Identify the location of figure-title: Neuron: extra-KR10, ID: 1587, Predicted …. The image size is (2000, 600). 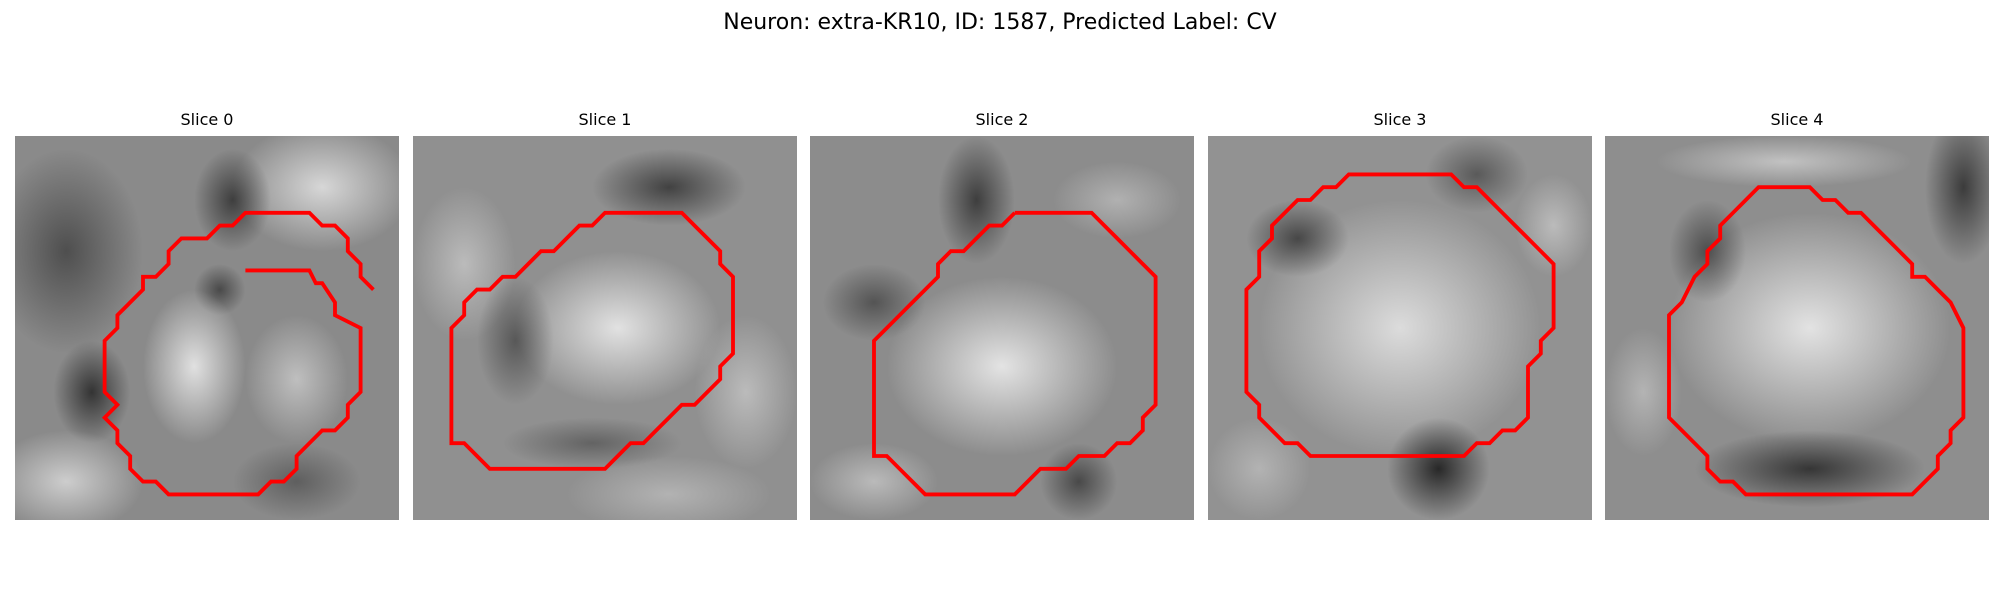
(1000, 22).